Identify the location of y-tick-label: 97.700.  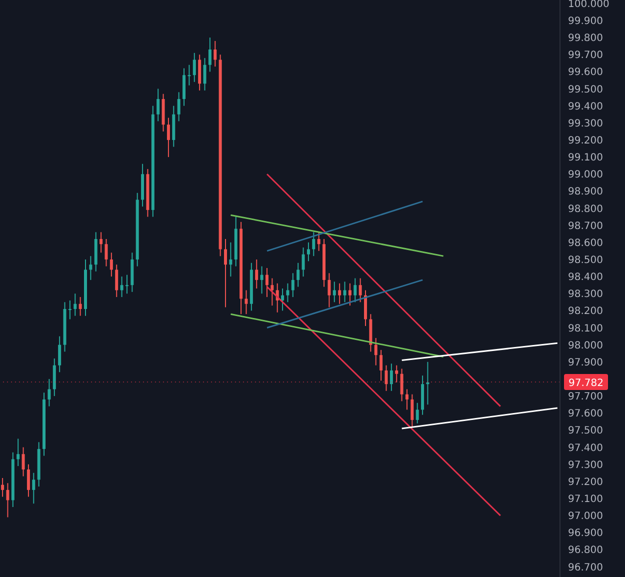
(585, 397).